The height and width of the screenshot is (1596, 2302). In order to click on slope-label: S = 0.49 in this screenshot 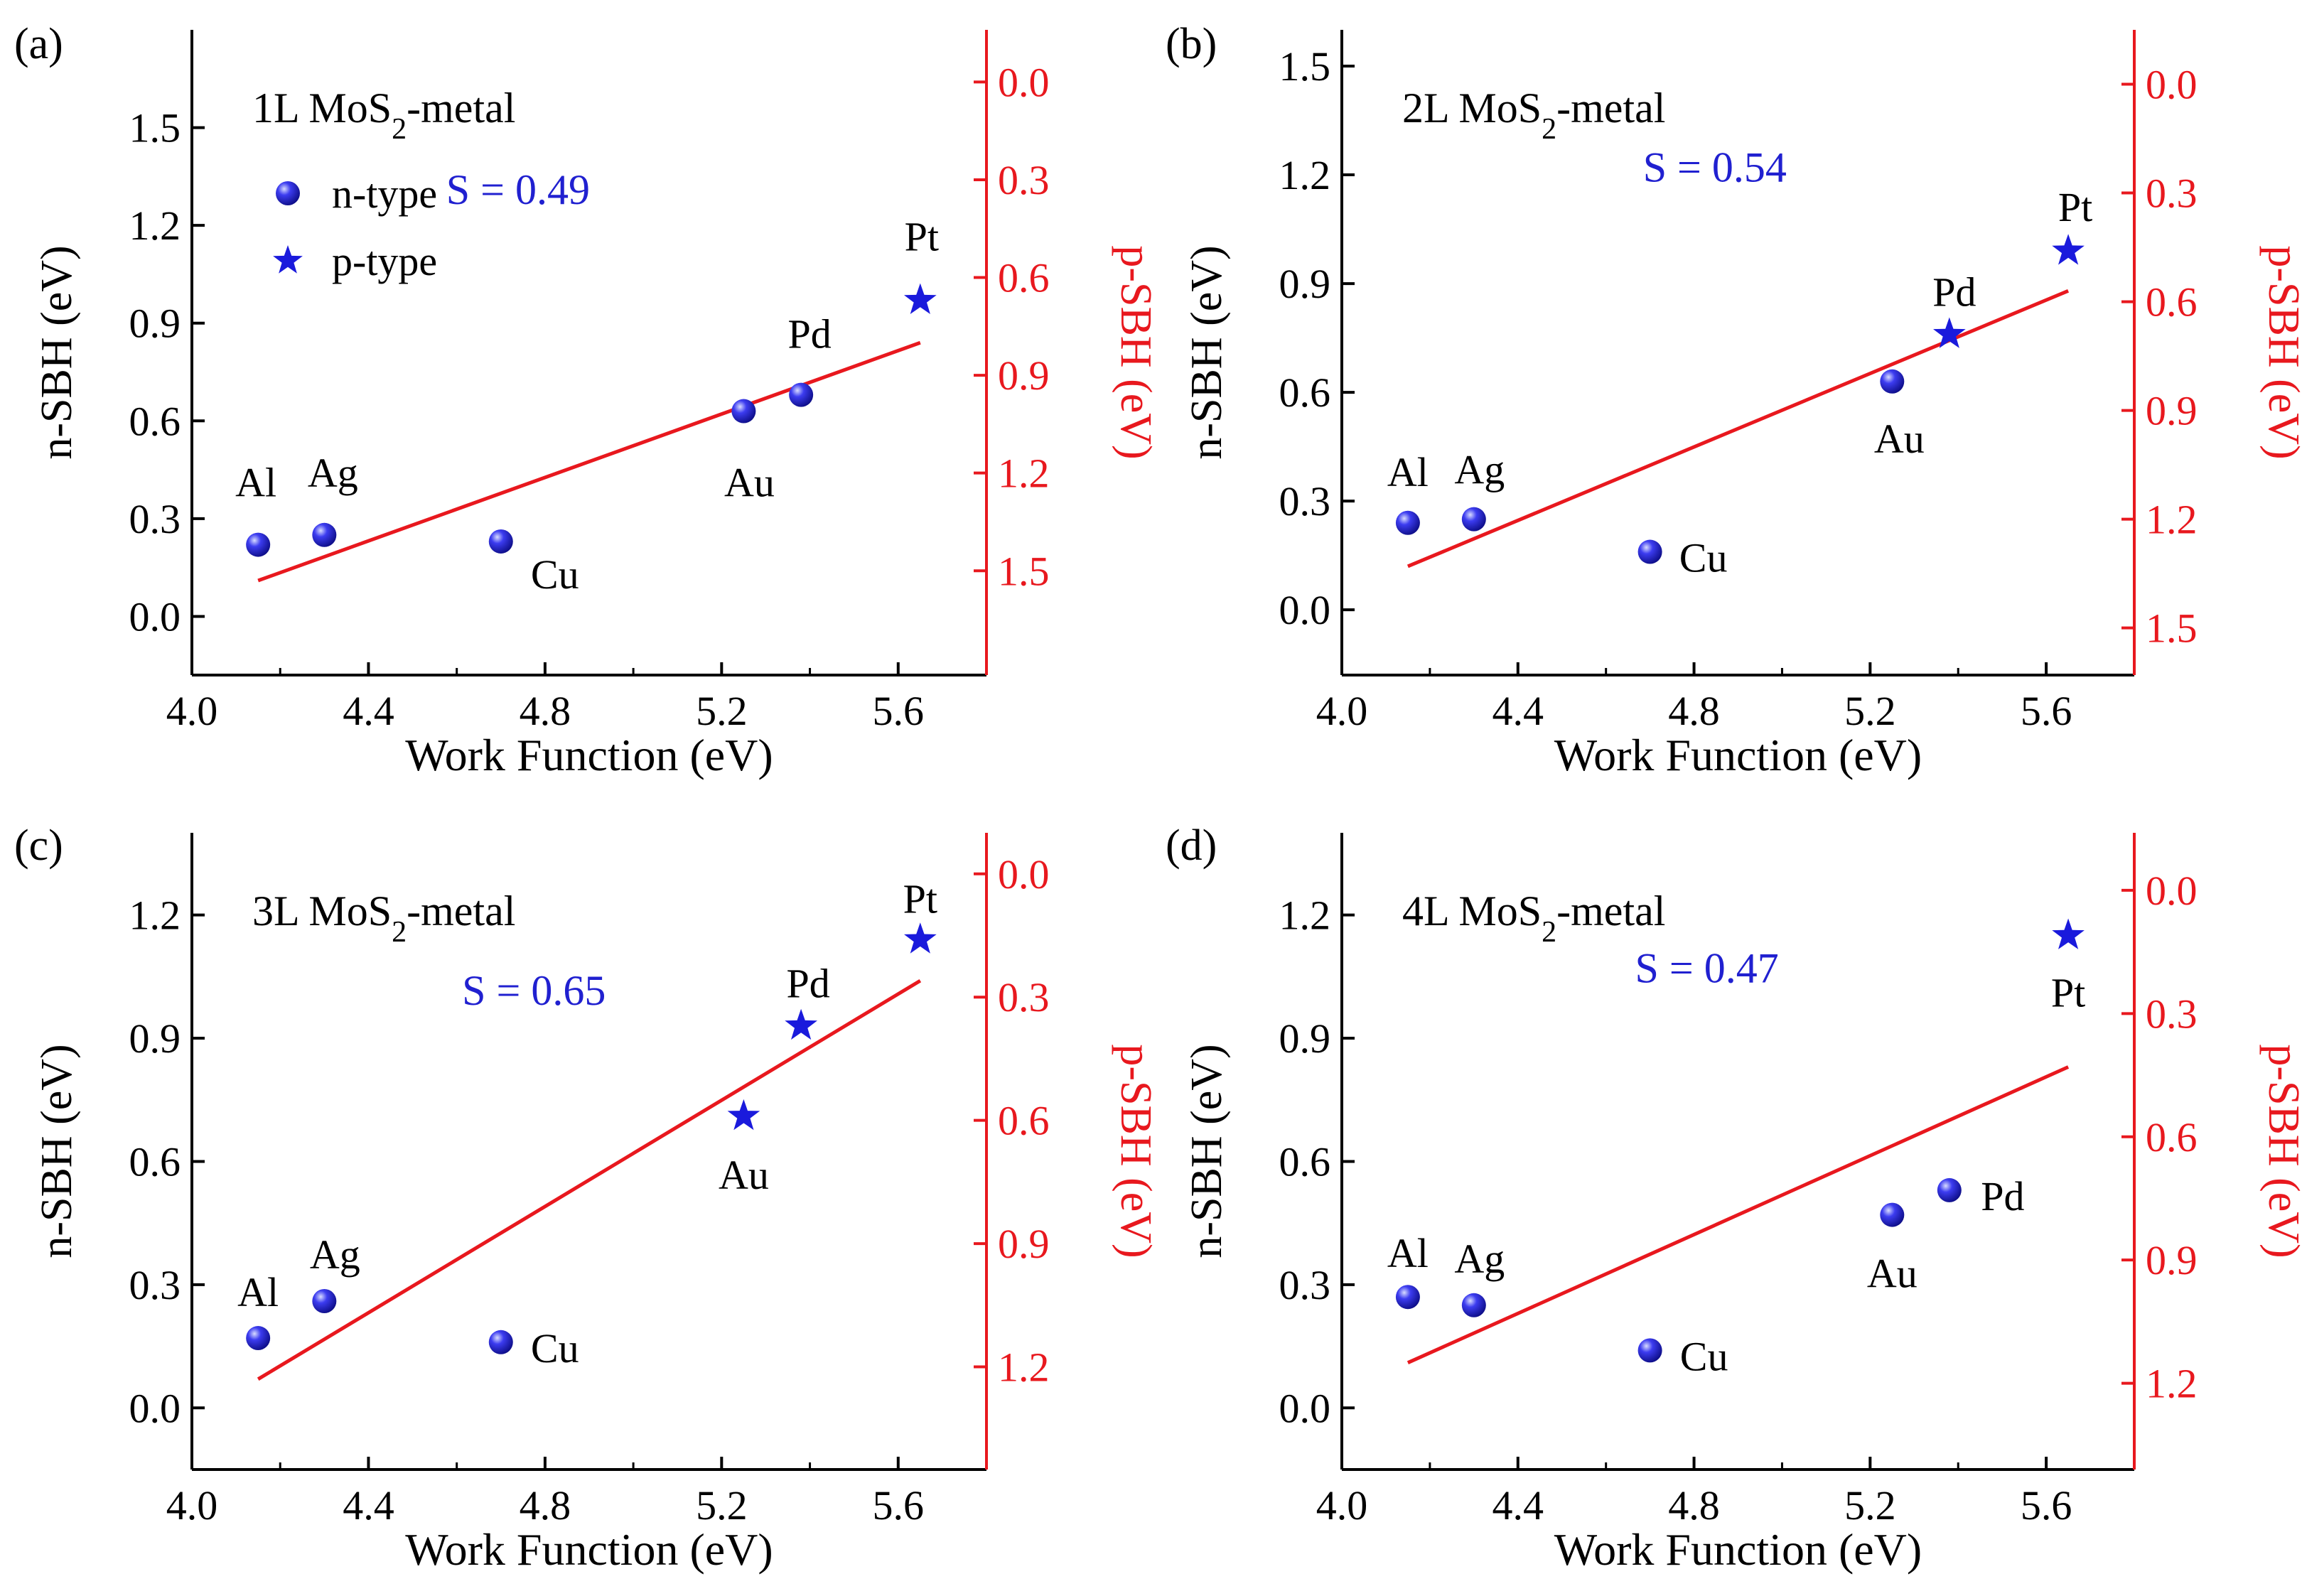, I will do `click(518, 190)`.